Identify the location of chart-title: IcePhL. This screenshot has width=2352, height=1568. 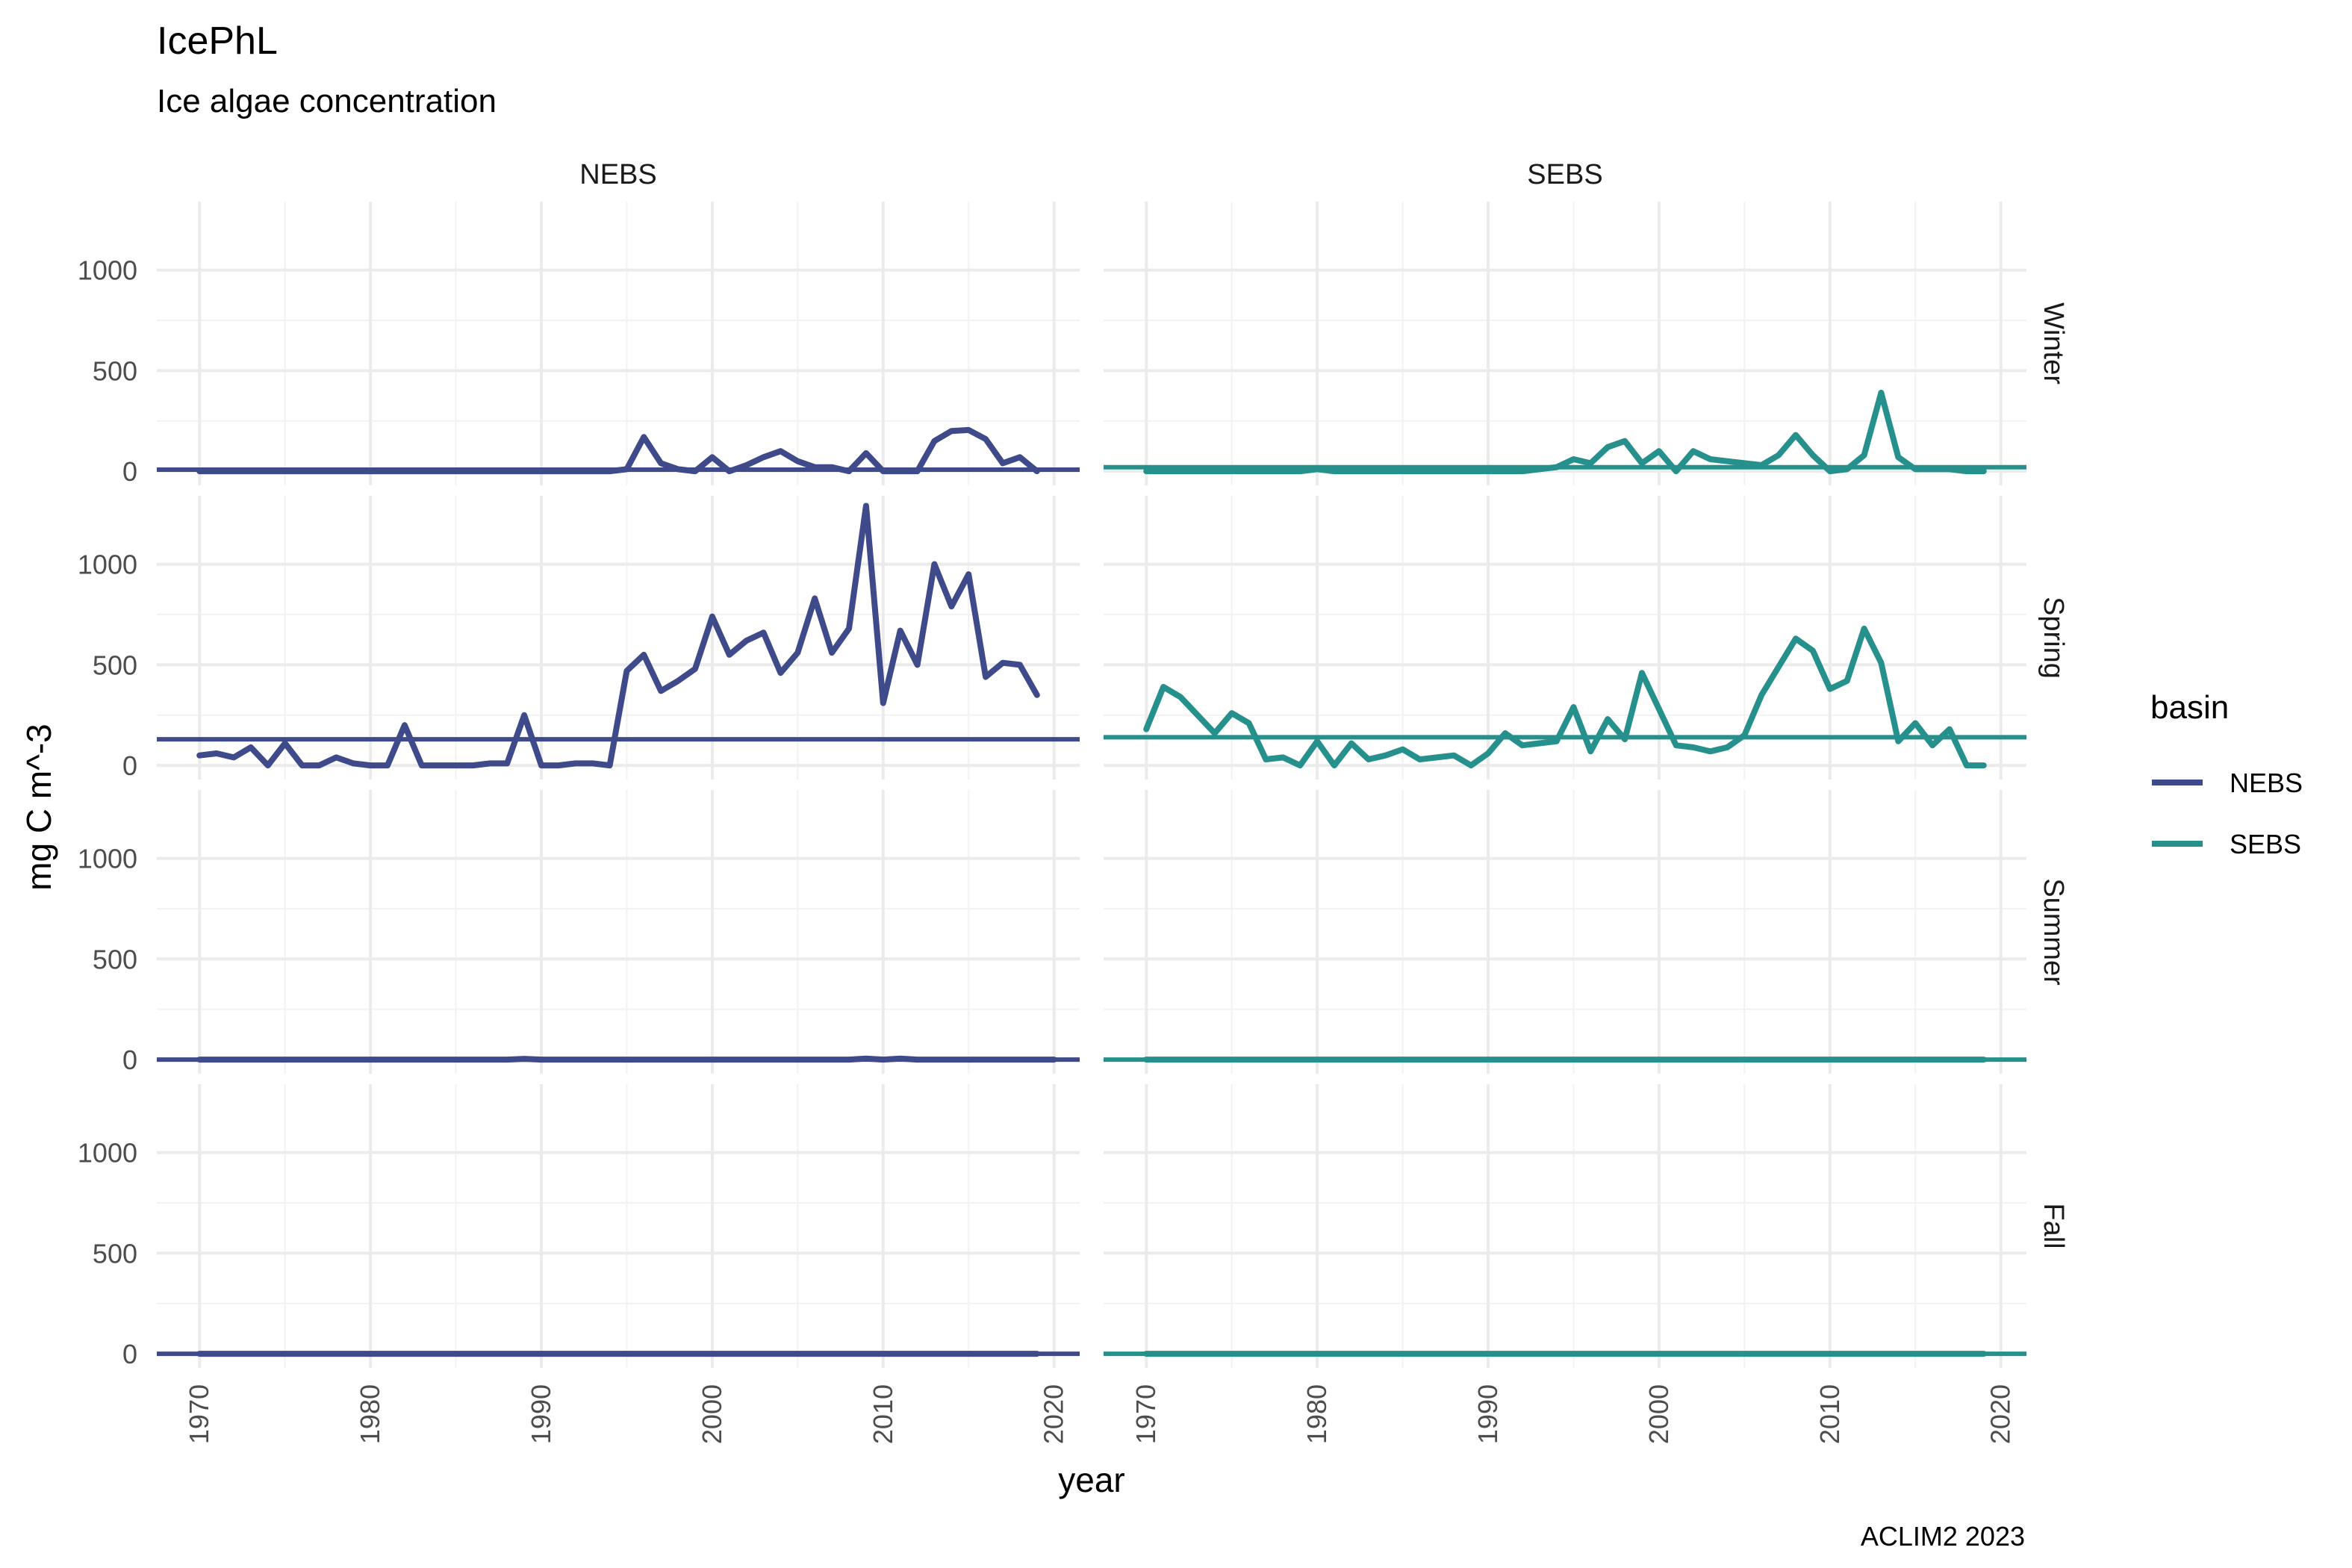
(217, 41).